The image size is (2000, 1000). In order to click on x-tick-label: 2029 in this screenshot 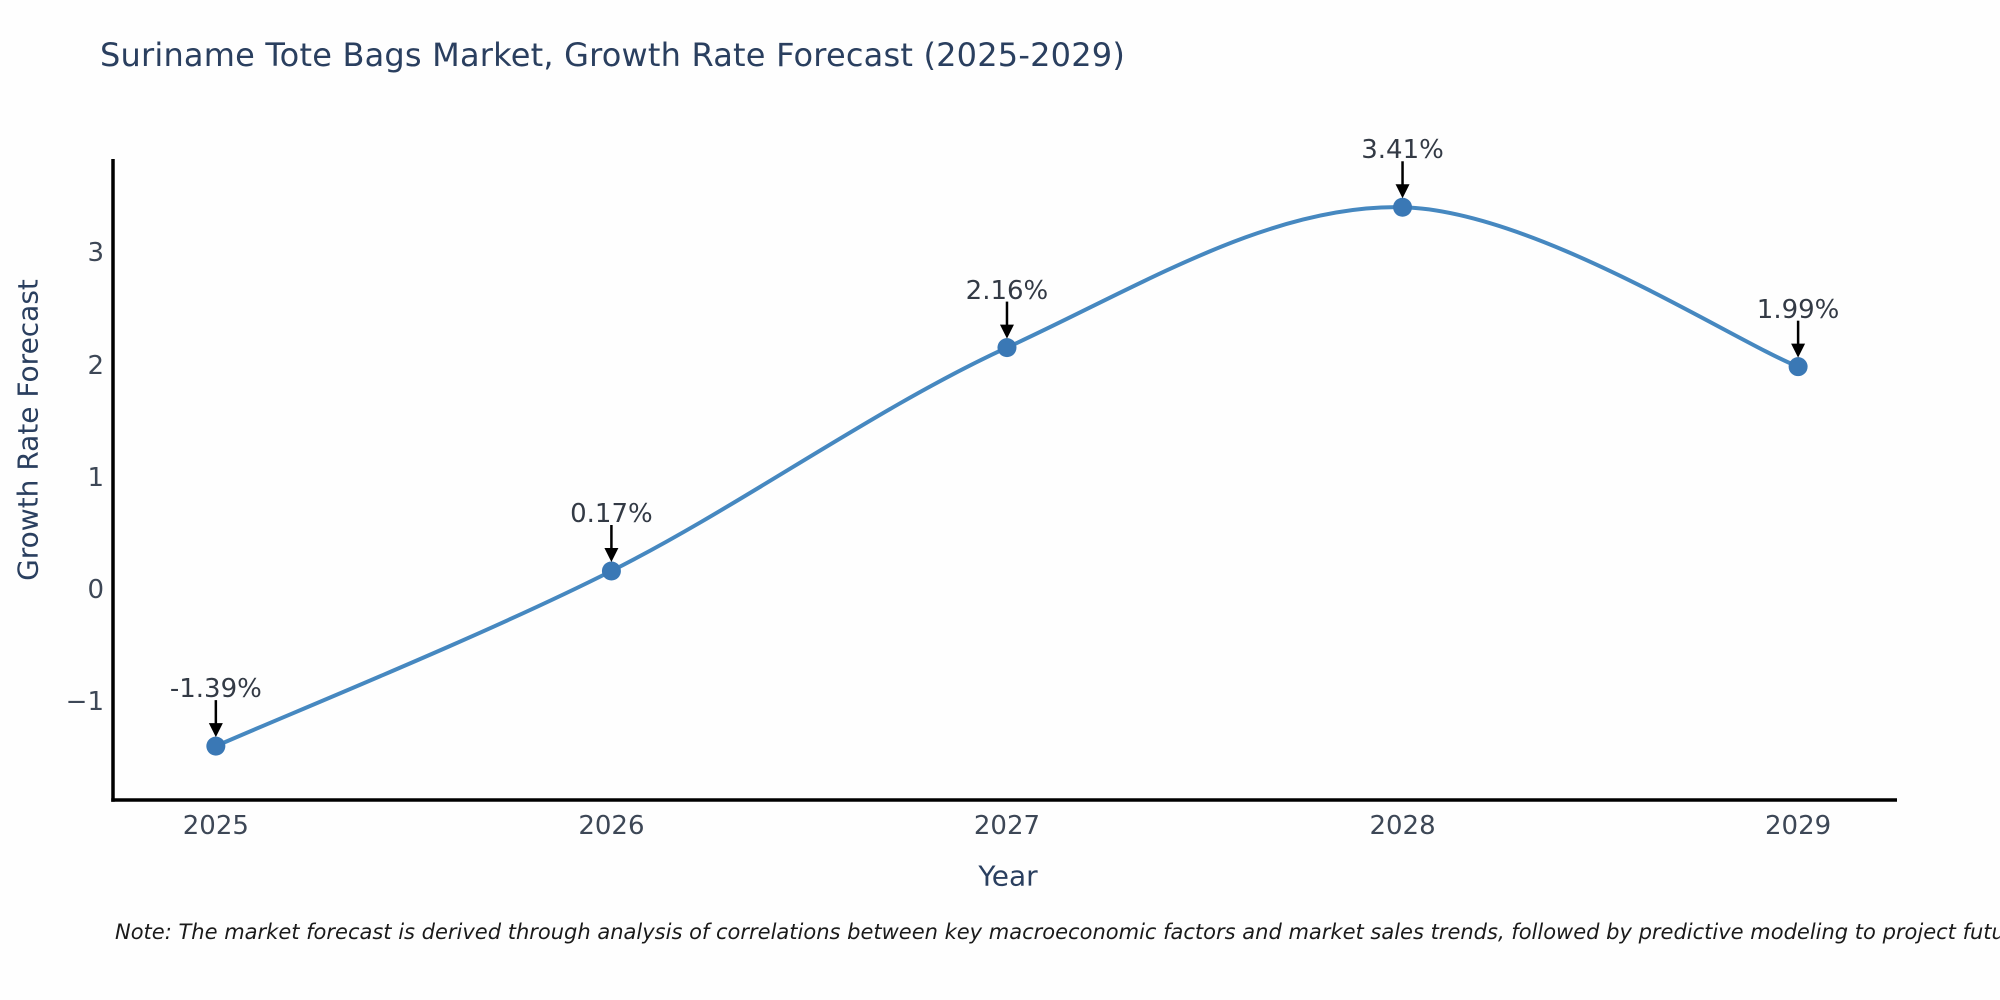, I will do `click(1798, 826)`.